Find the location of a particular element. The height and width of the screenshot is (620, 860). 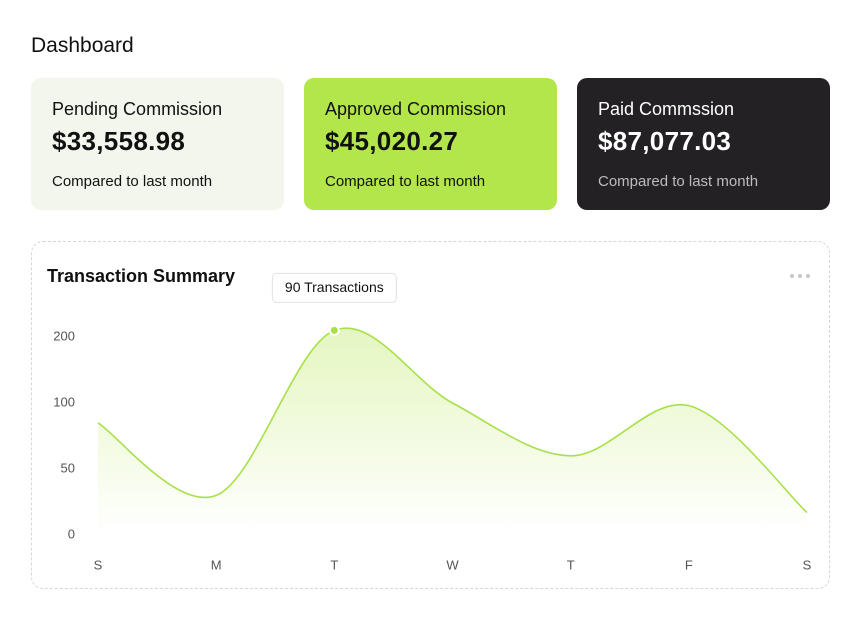

more-menu is located at coordinates (800, 276).